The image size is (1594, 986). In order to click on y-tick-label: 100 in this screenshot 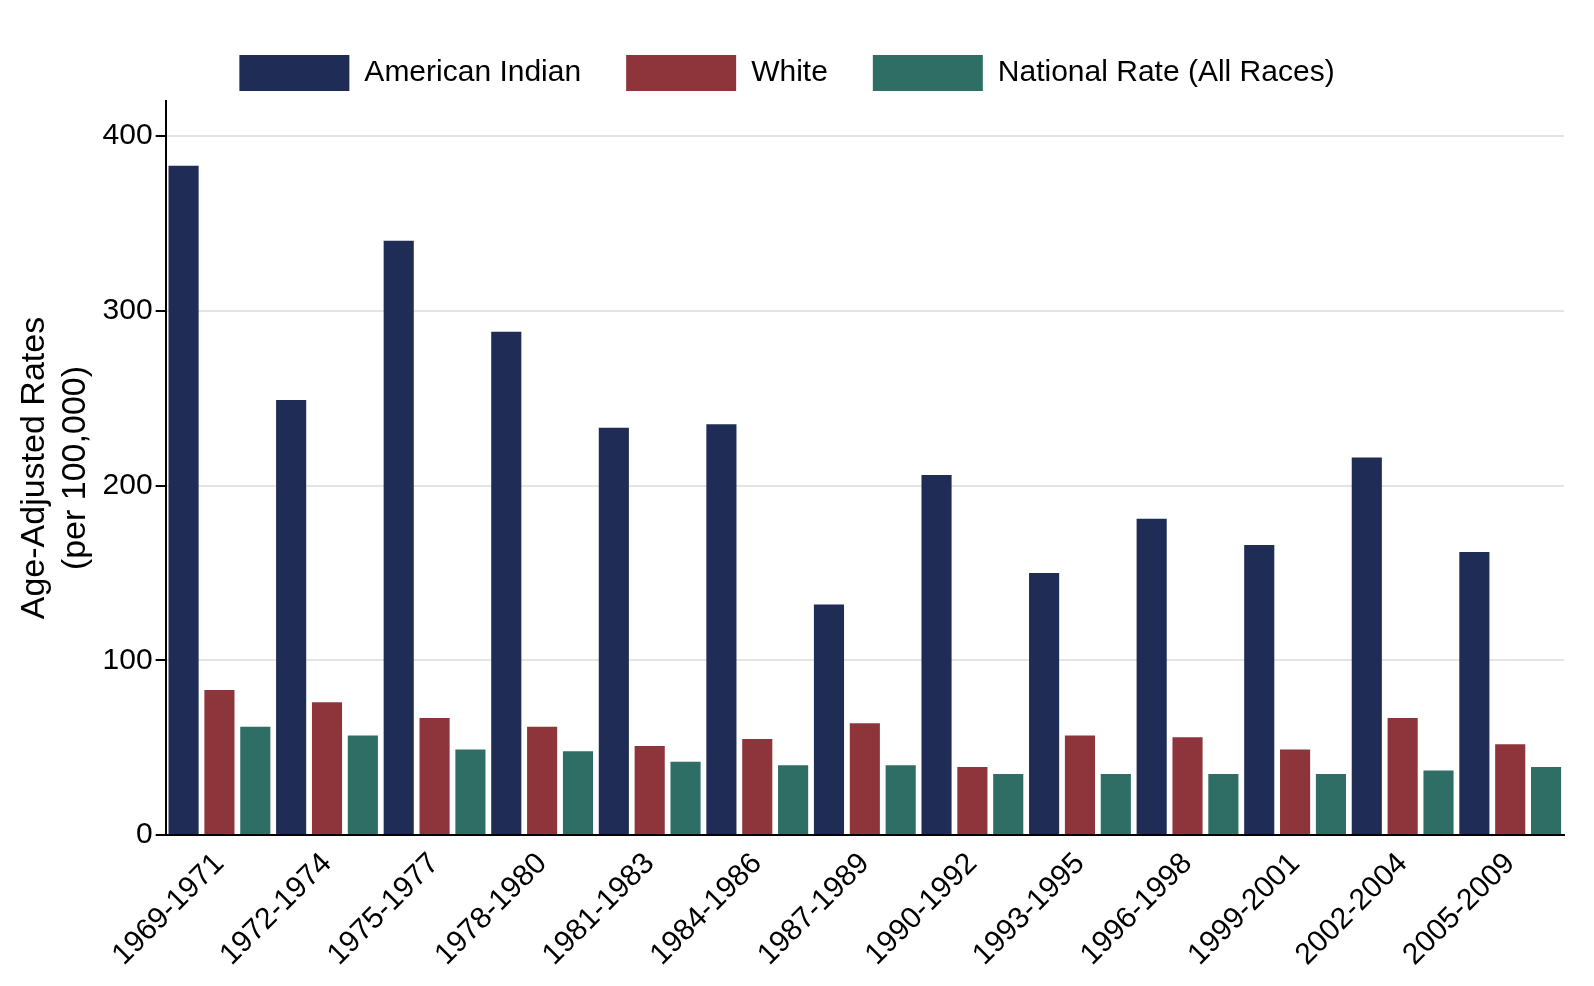, I will do `click(127, 658)`.